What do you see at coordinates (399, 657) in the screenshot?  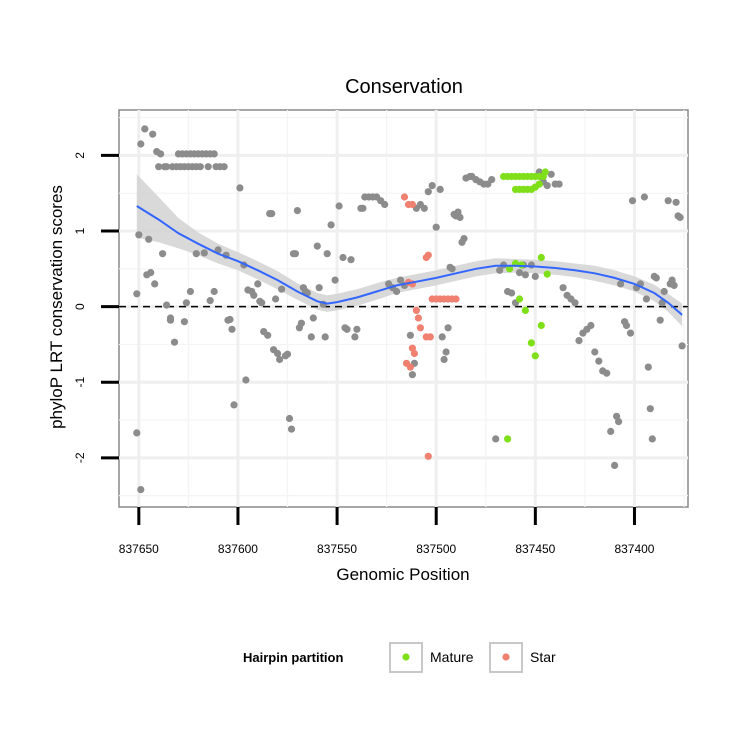 I see `legend: Hairpin partition Mature Star` at bounding box center [399, 657].